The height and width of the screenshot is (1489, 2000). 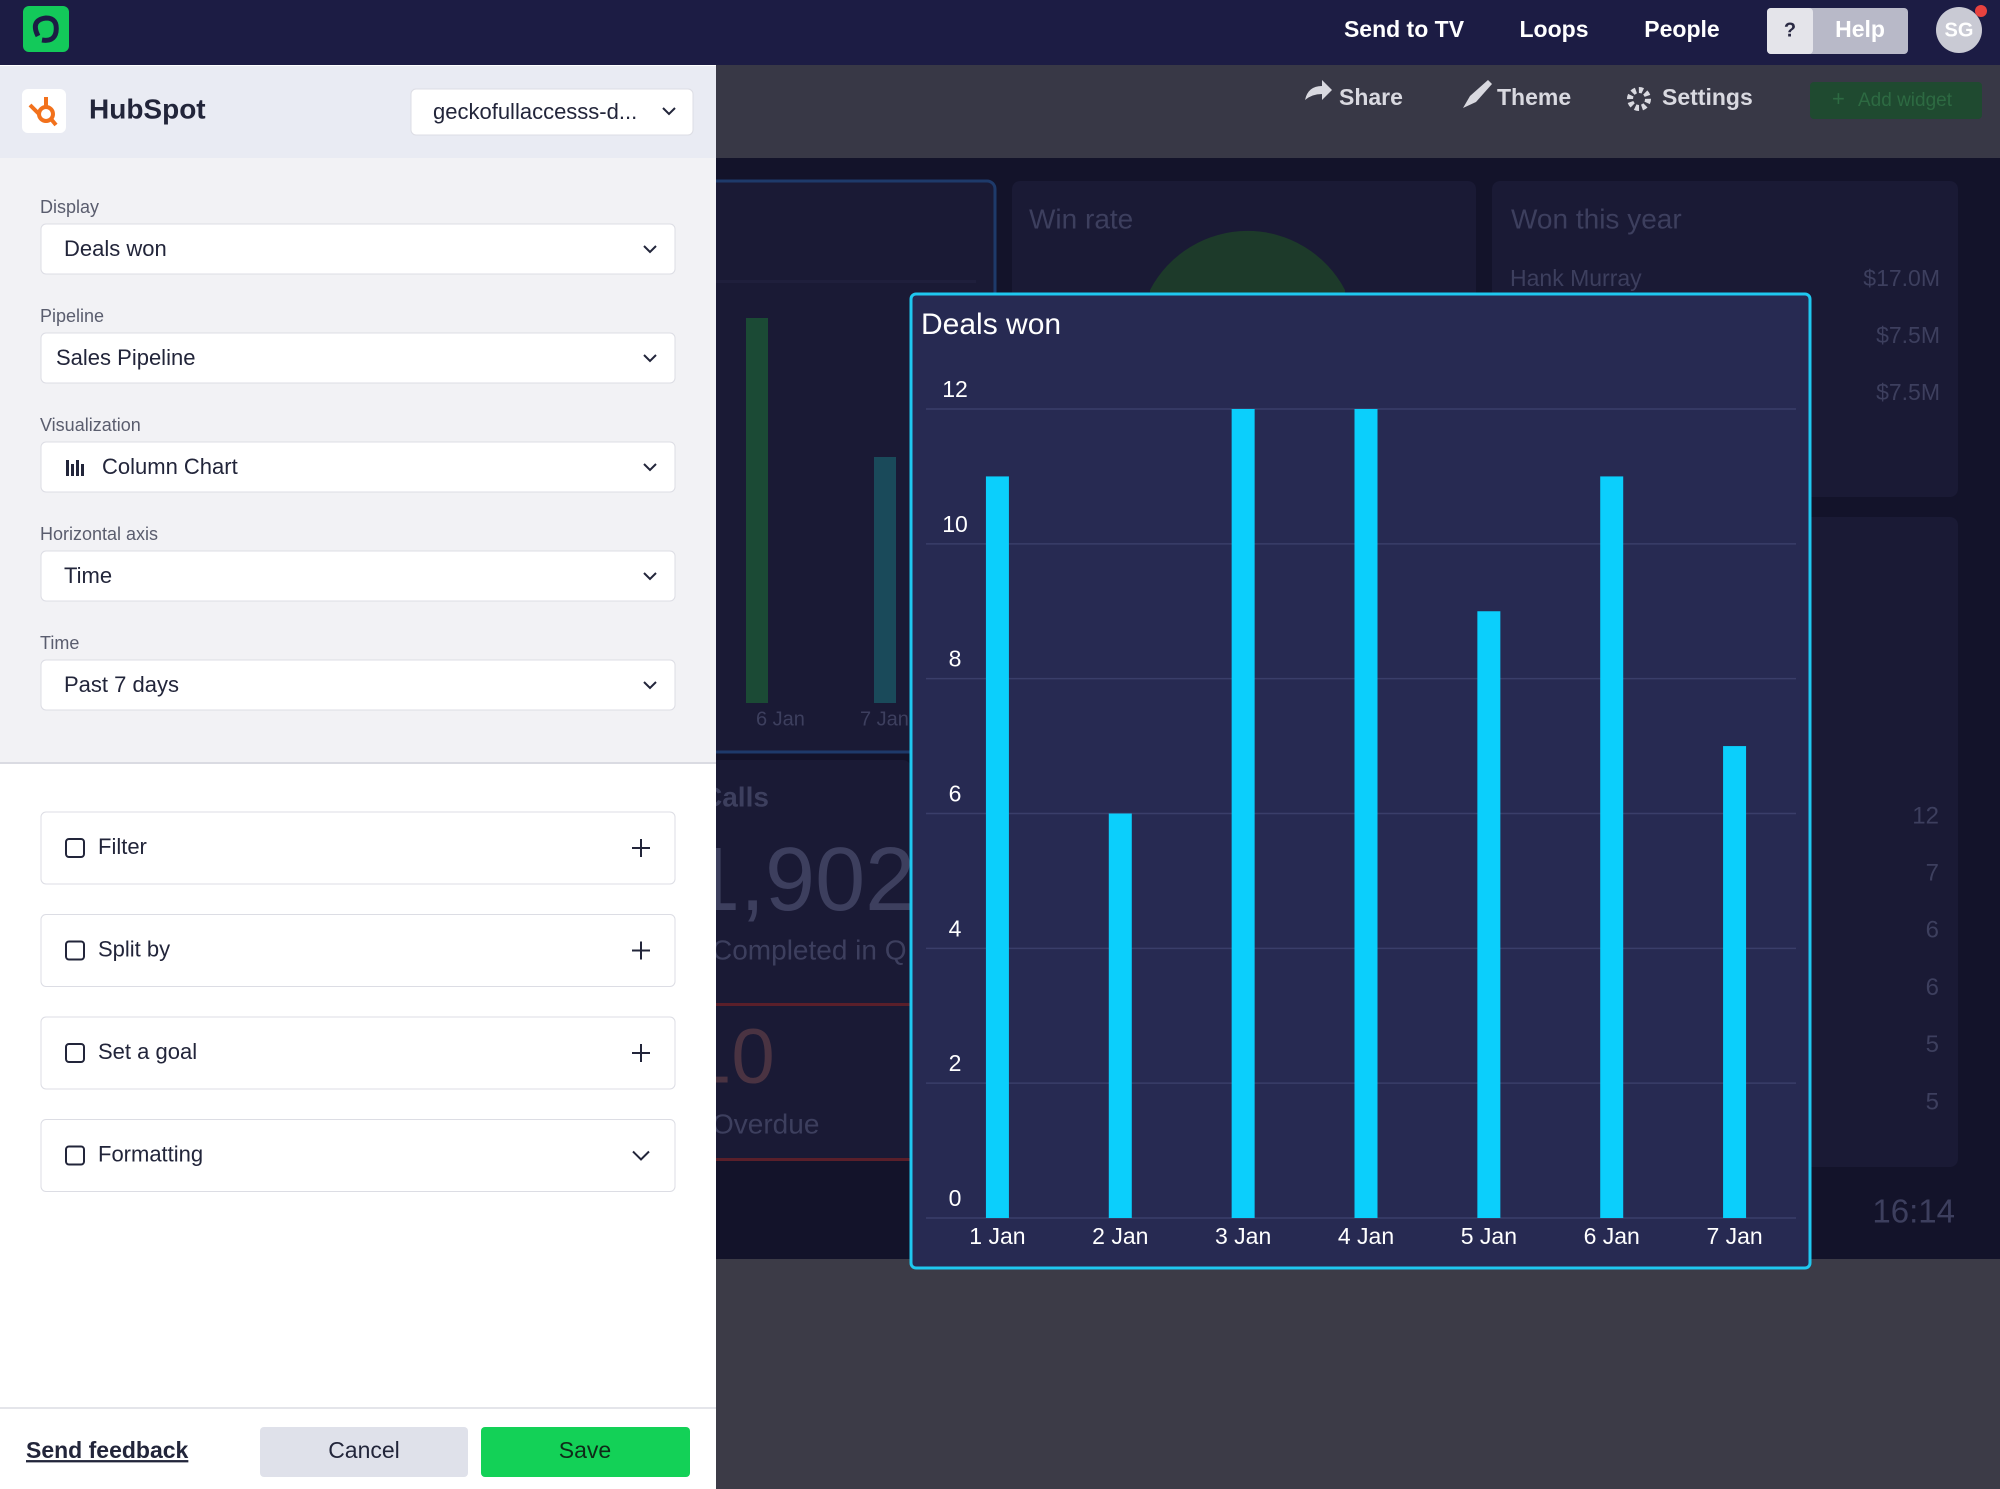 I want to click on option-label: Formatting, so click(x=150, y=1153).